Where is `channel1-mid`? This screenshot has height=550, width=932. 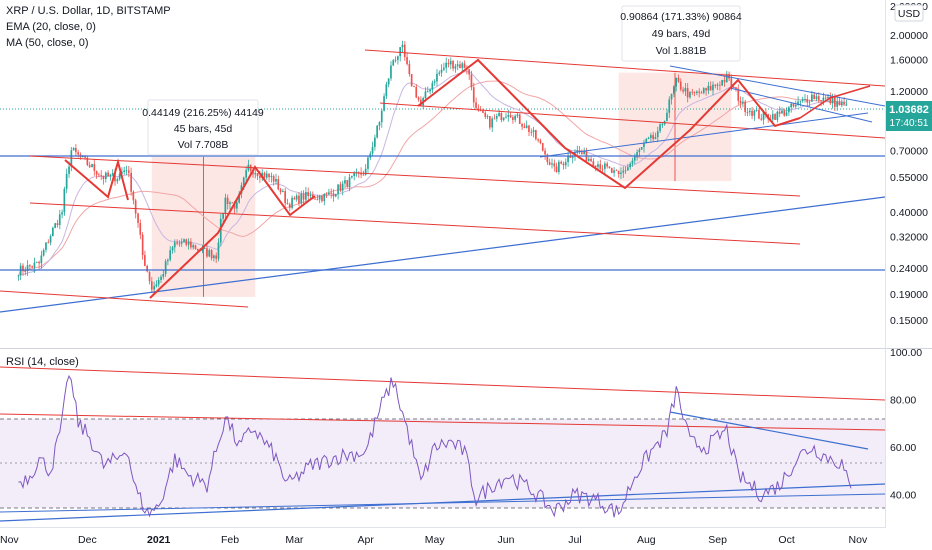
channel1-mid is located at coordinates (415, 223).